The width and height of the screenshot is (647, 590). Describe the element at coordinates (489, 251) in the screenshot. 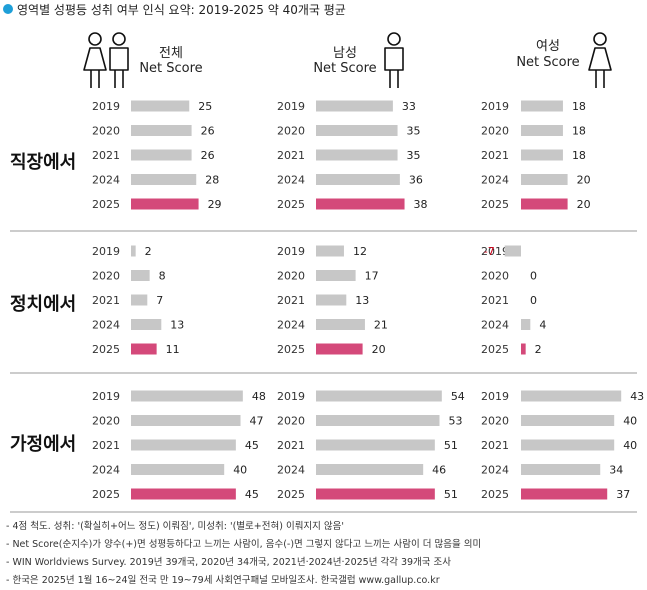

I see `value-label: -7` at that location.